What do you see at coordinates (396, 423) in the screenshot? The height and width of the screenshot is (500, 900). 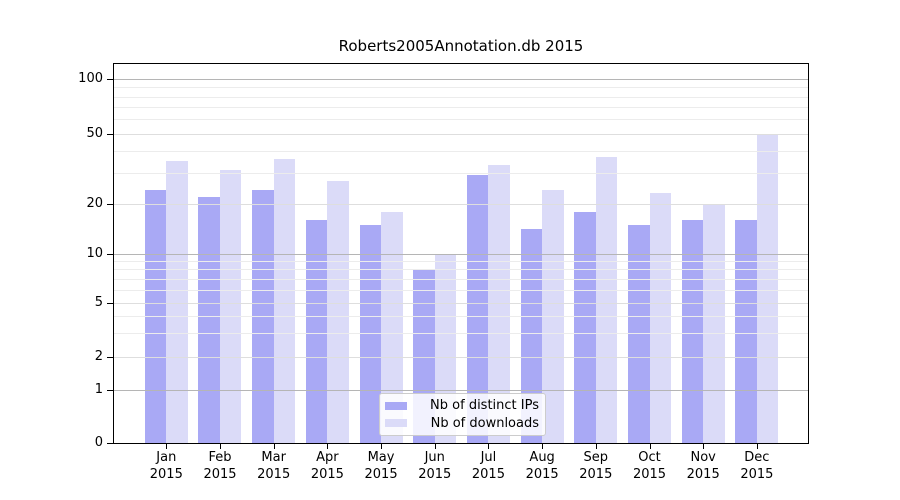 I see `legend-swatch-downloads` at bounding box center [396, 423].